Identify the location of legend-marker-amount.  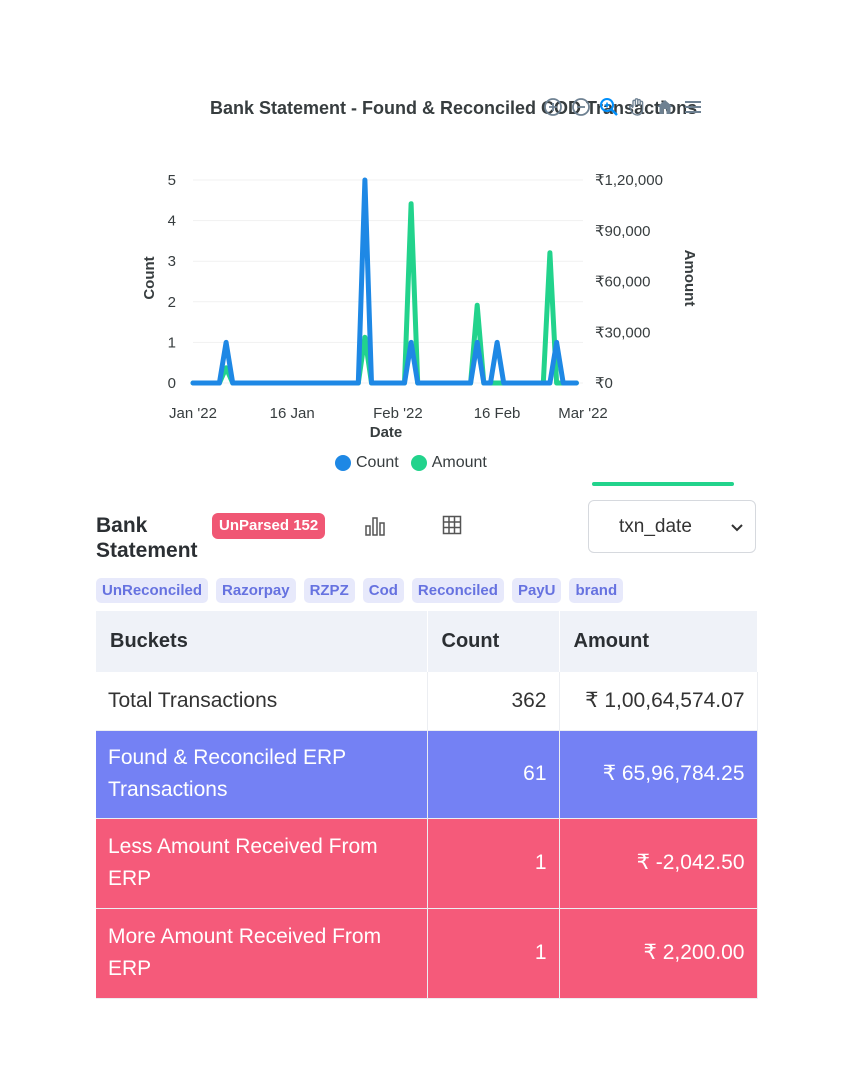
(418, 463).